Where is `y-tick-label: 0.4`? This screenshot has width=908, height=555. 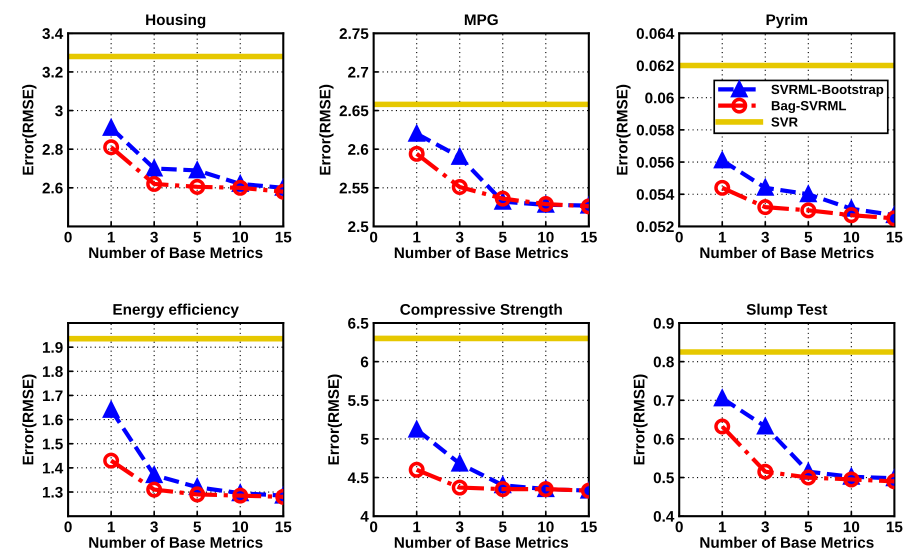
y-tick-label: 0.4 is located at coordinates (664, 516).